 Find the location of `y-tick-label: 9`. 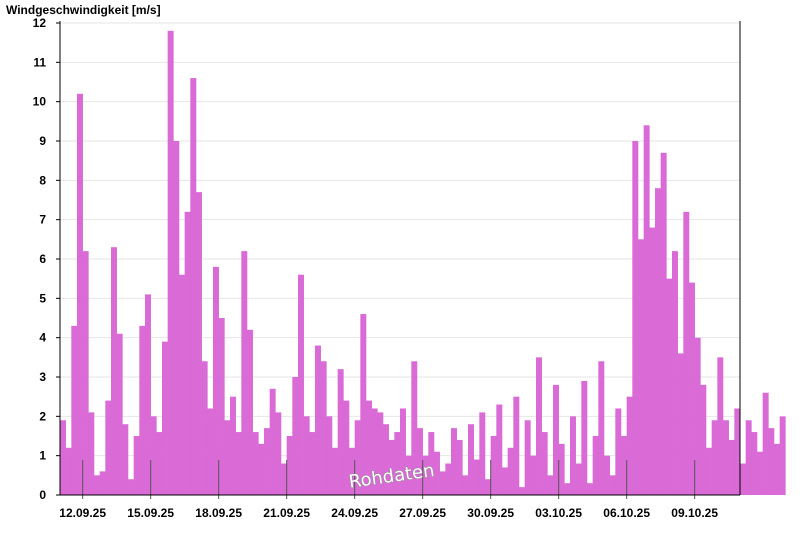

y-tick-label: 9 is located at coordinates (42, 141).